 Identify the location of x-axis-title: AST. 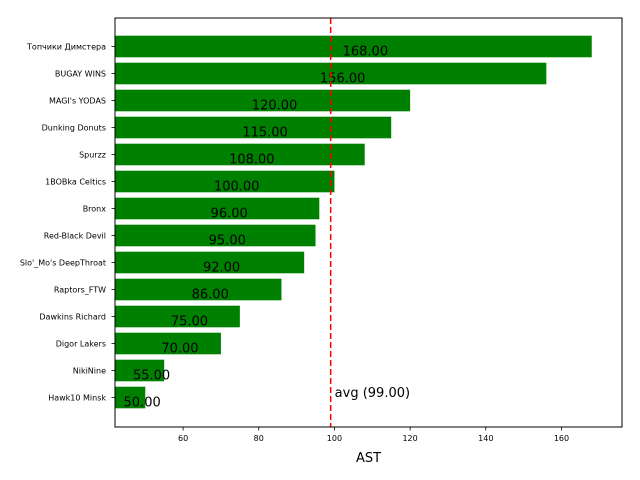
(368, 458).